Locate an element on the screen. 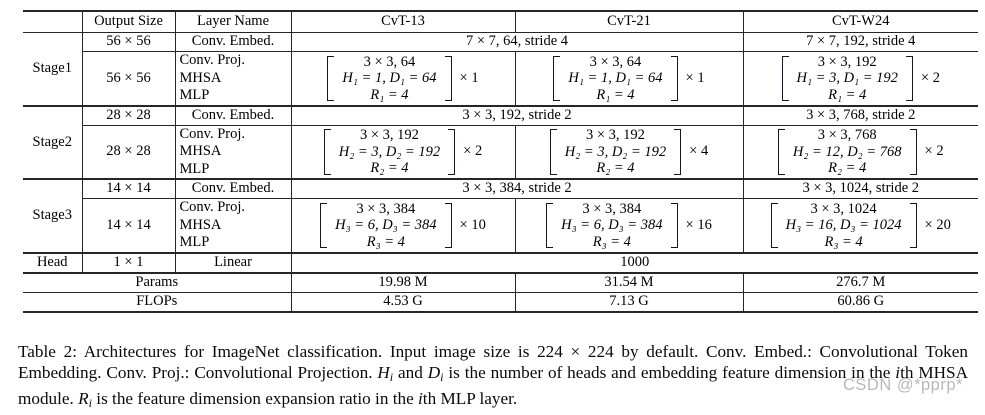 The width and height of the screenshot is (985, 415). stage2-label: Stage2 is located at coordinates (53, 142).